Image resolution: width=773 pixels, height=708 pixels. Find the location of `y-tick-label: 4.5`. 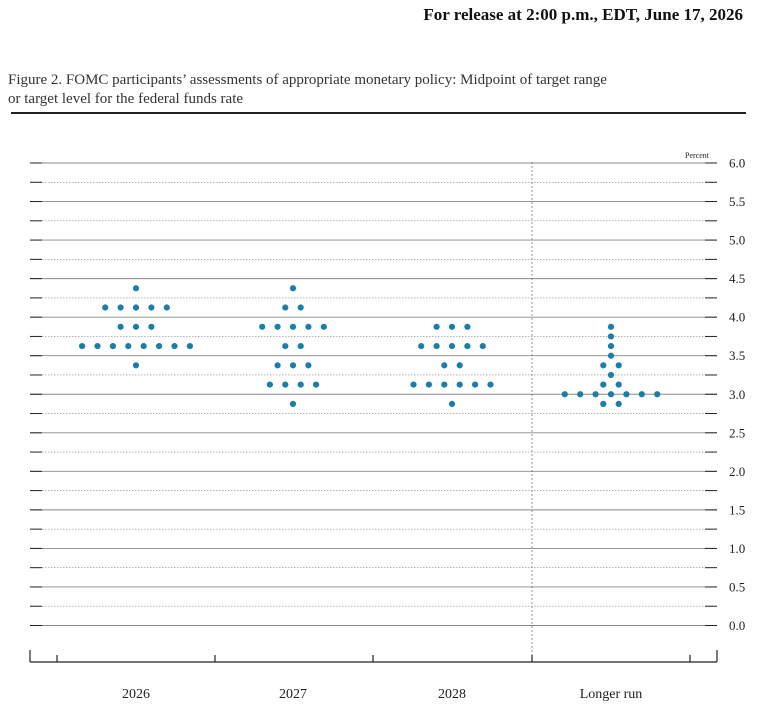

y-tick-label: 4.5 is located at coordinates (737, 278).